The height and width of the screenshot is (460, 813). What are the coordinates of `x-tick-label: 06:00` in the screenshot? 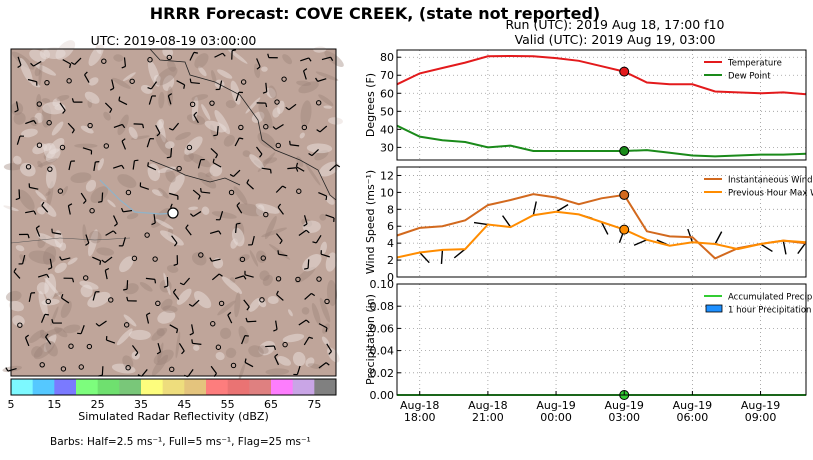 It's located at (693, 417).